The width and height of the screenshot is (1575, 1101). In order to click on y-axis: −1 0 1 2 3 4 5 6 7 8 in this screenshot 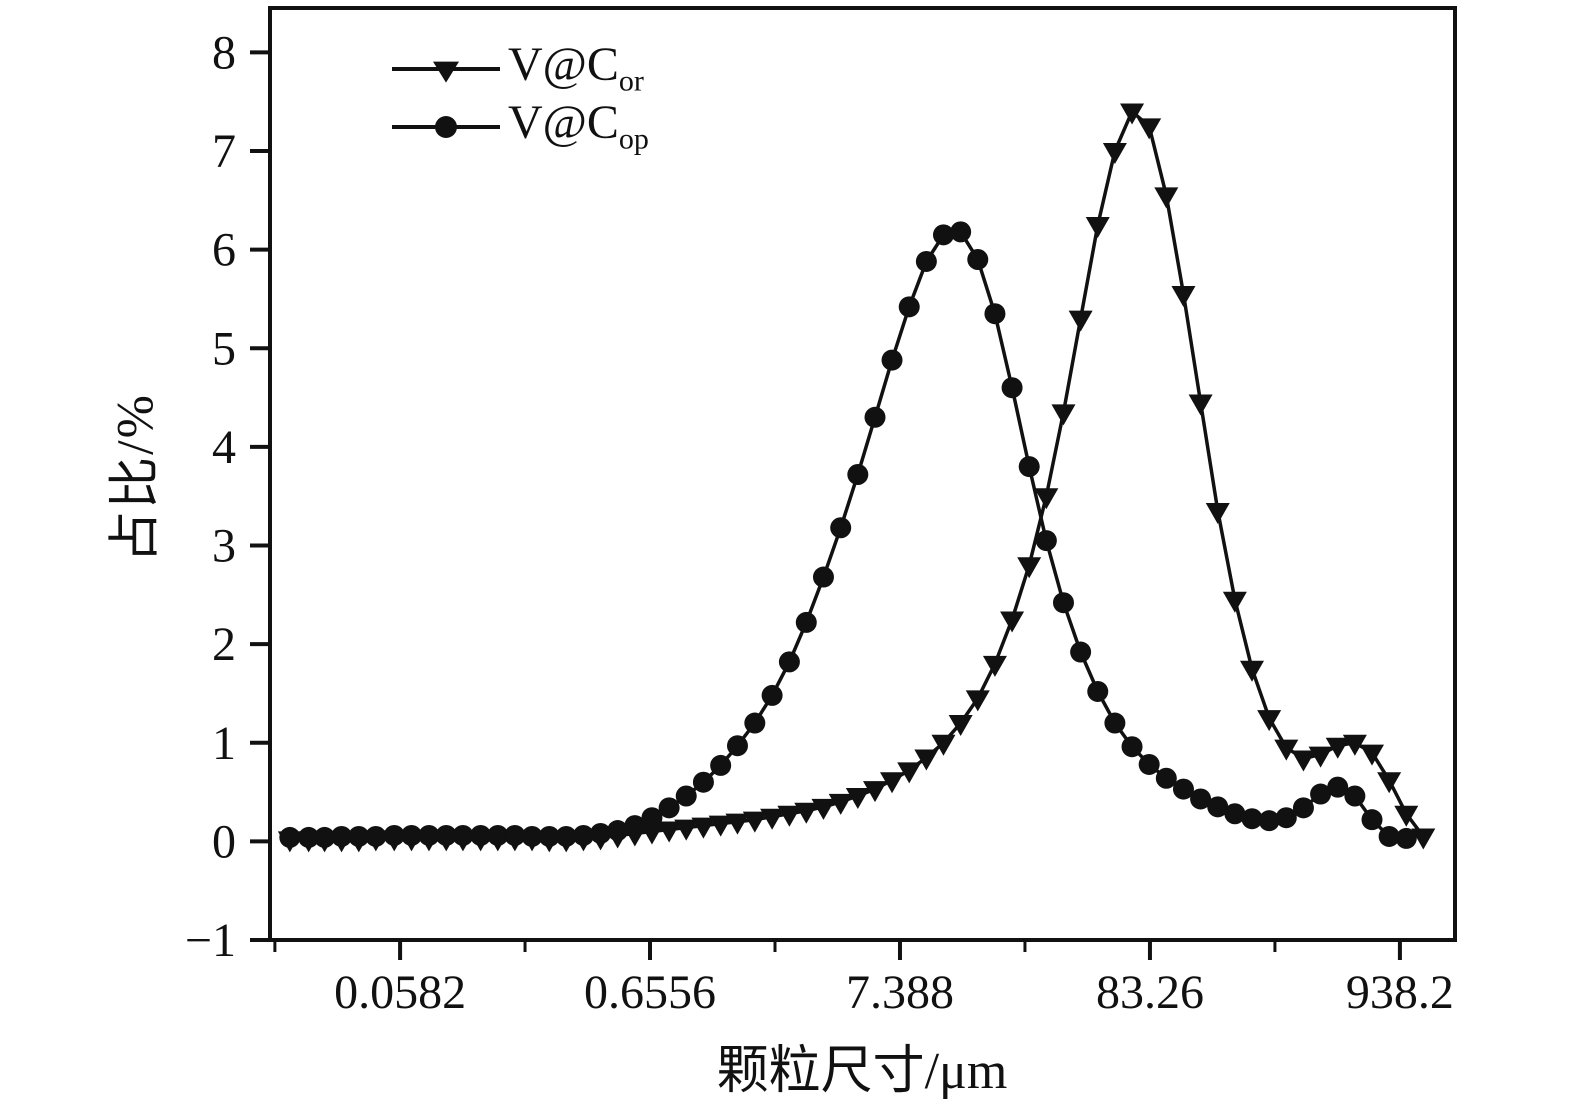, I will do `click(227, 496)`.